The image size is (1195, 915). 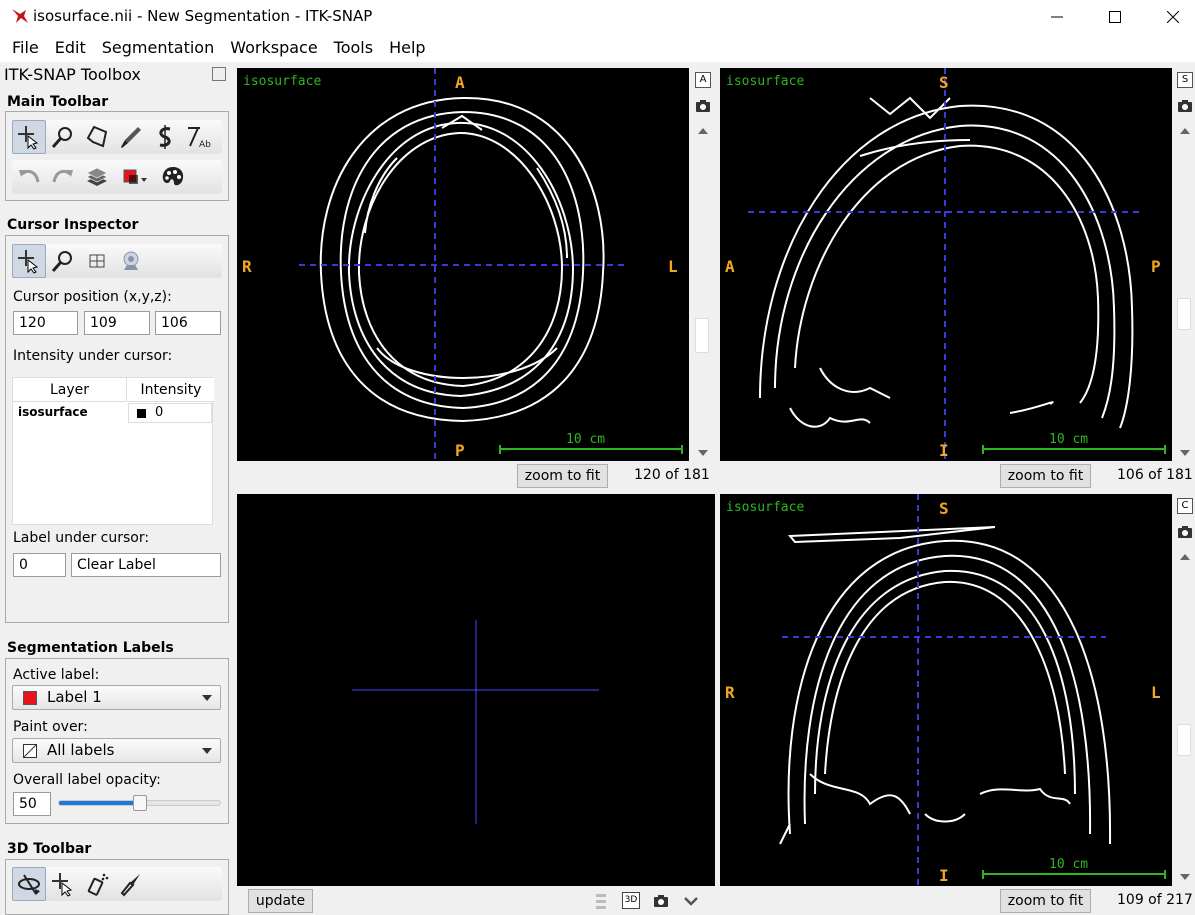 I want to click on maximize-button, so click(x=1115, y=17).